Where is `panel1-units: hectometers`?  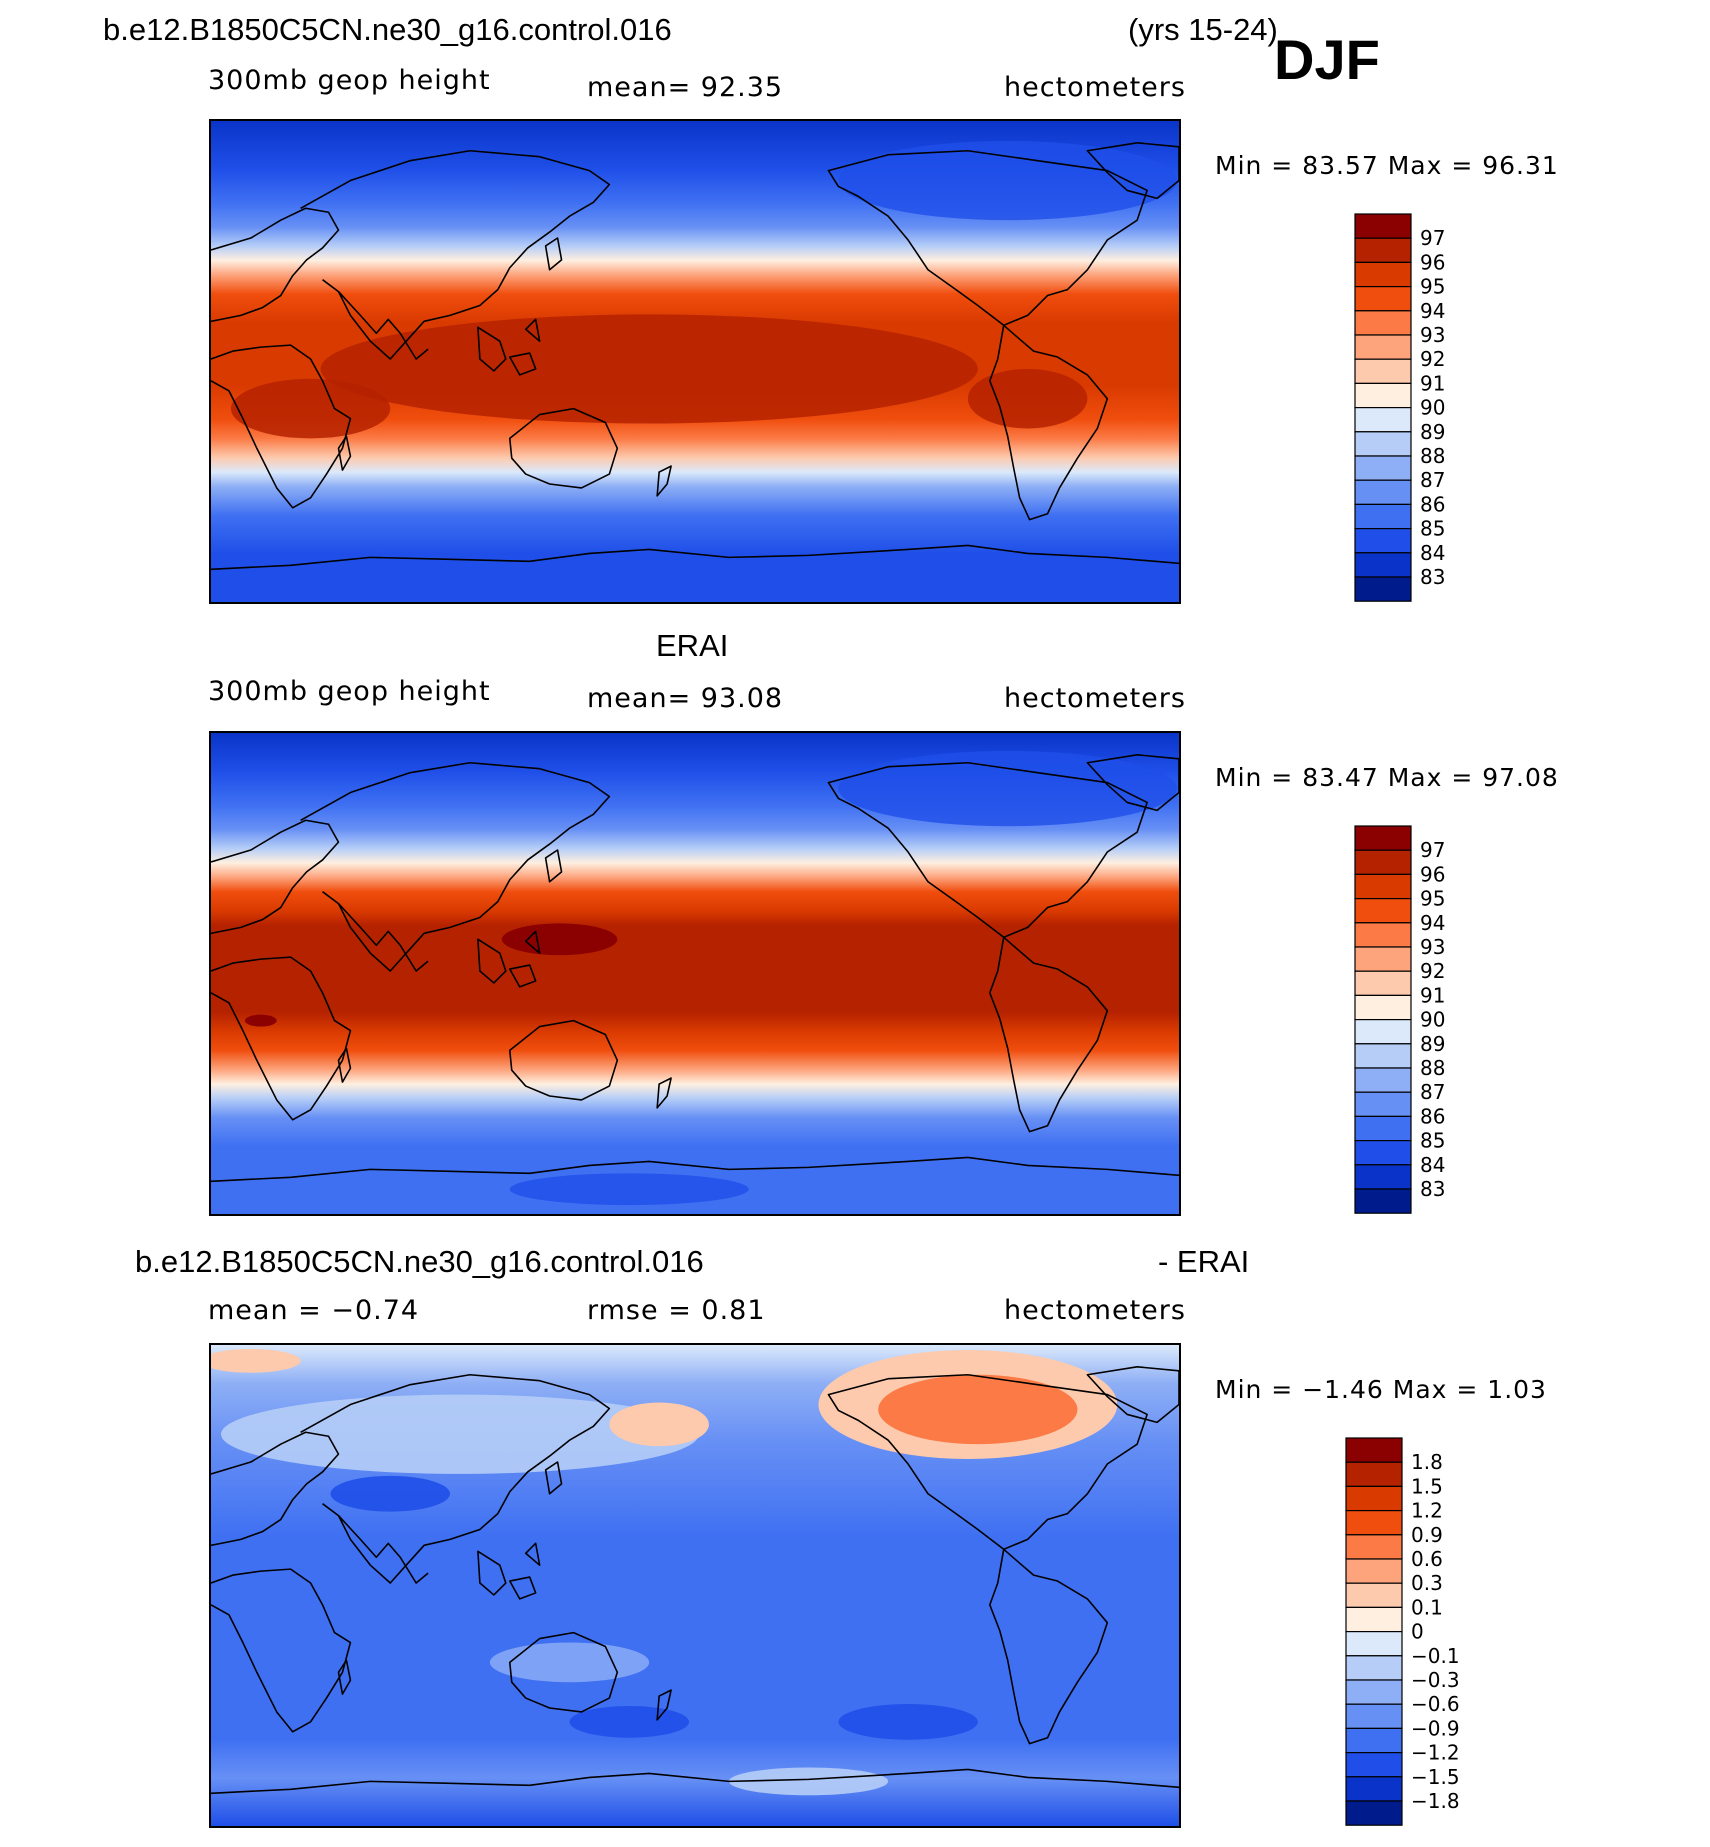
panel1-units: hectometers is located at coordinates (1095, 87).